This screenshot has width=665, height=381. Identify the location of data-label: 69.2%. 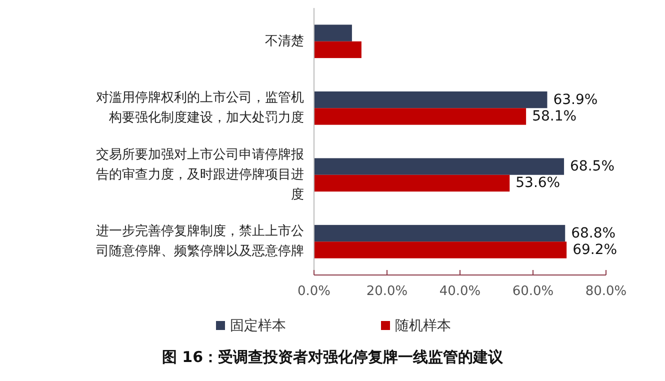
(595, 250).